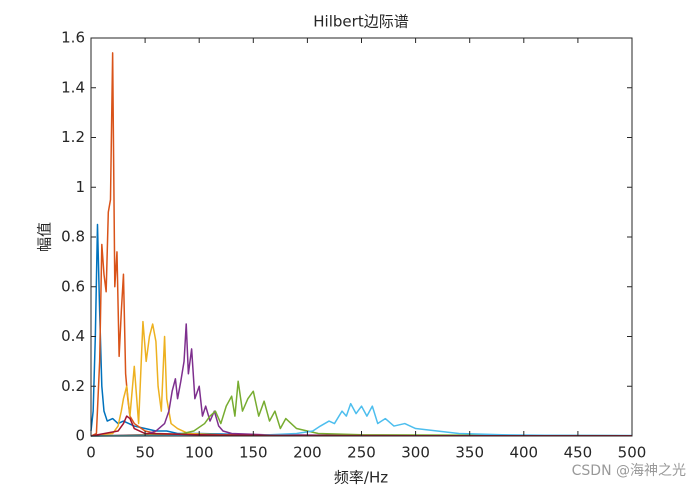  Describe the element at coordinates (73, 38) in the screenshot. I see `y-tick-label: 1.6` at that location.